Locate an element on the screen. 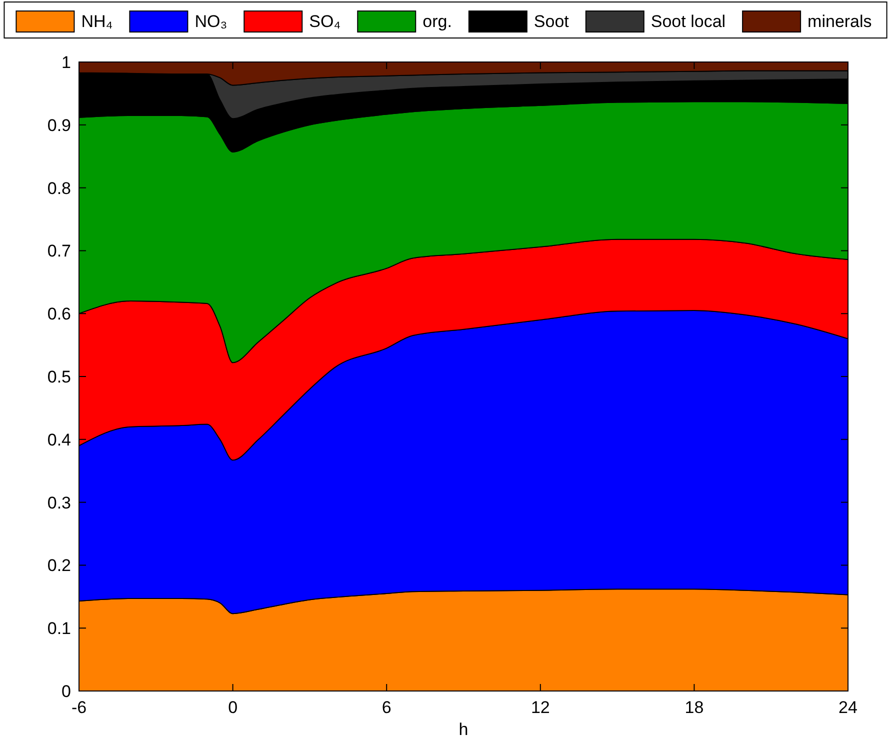  y-tick-label: 0 is located at coordinates (66, 691).